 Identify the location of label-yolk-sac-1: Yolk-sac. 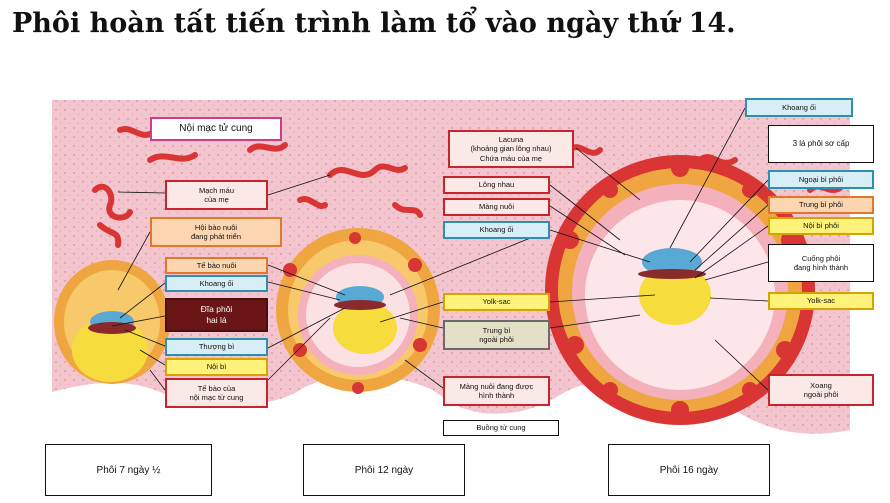
(496, 302).